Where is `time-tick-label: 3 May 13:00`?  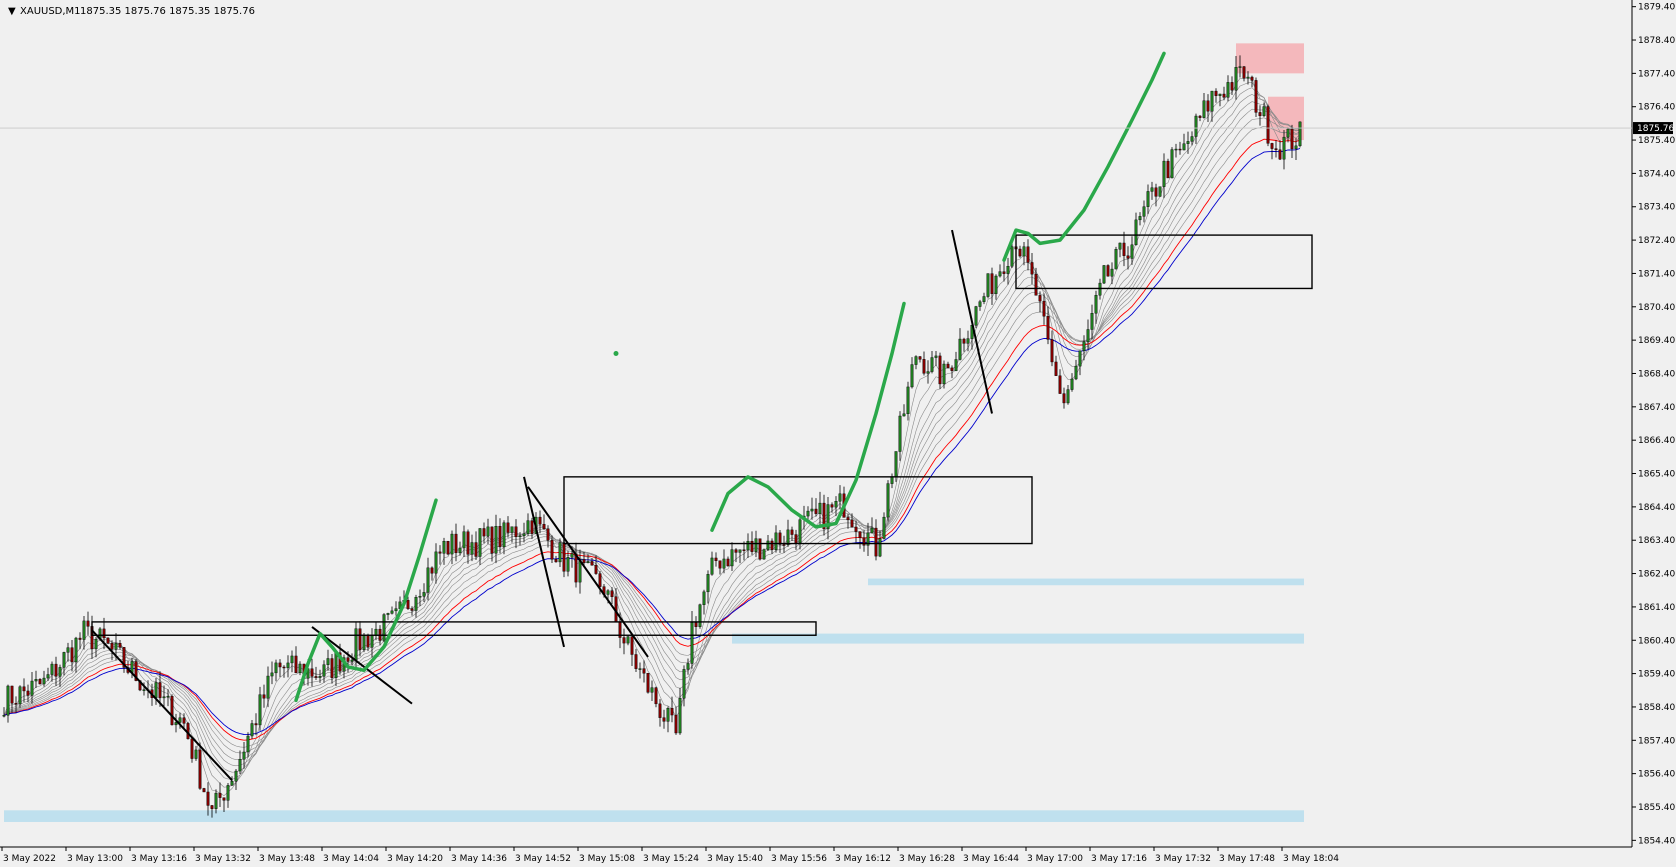
time-tick-label: 3 May 13:00 is located at coordinates (95, 859).